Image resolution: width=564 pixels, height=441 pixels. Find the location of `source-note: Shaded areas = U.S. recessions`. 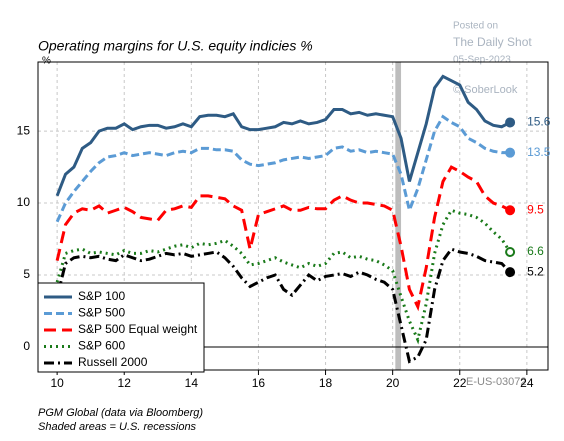

source-note: Shaded areas = U.S. recessions is located at coordinates (117, 427).